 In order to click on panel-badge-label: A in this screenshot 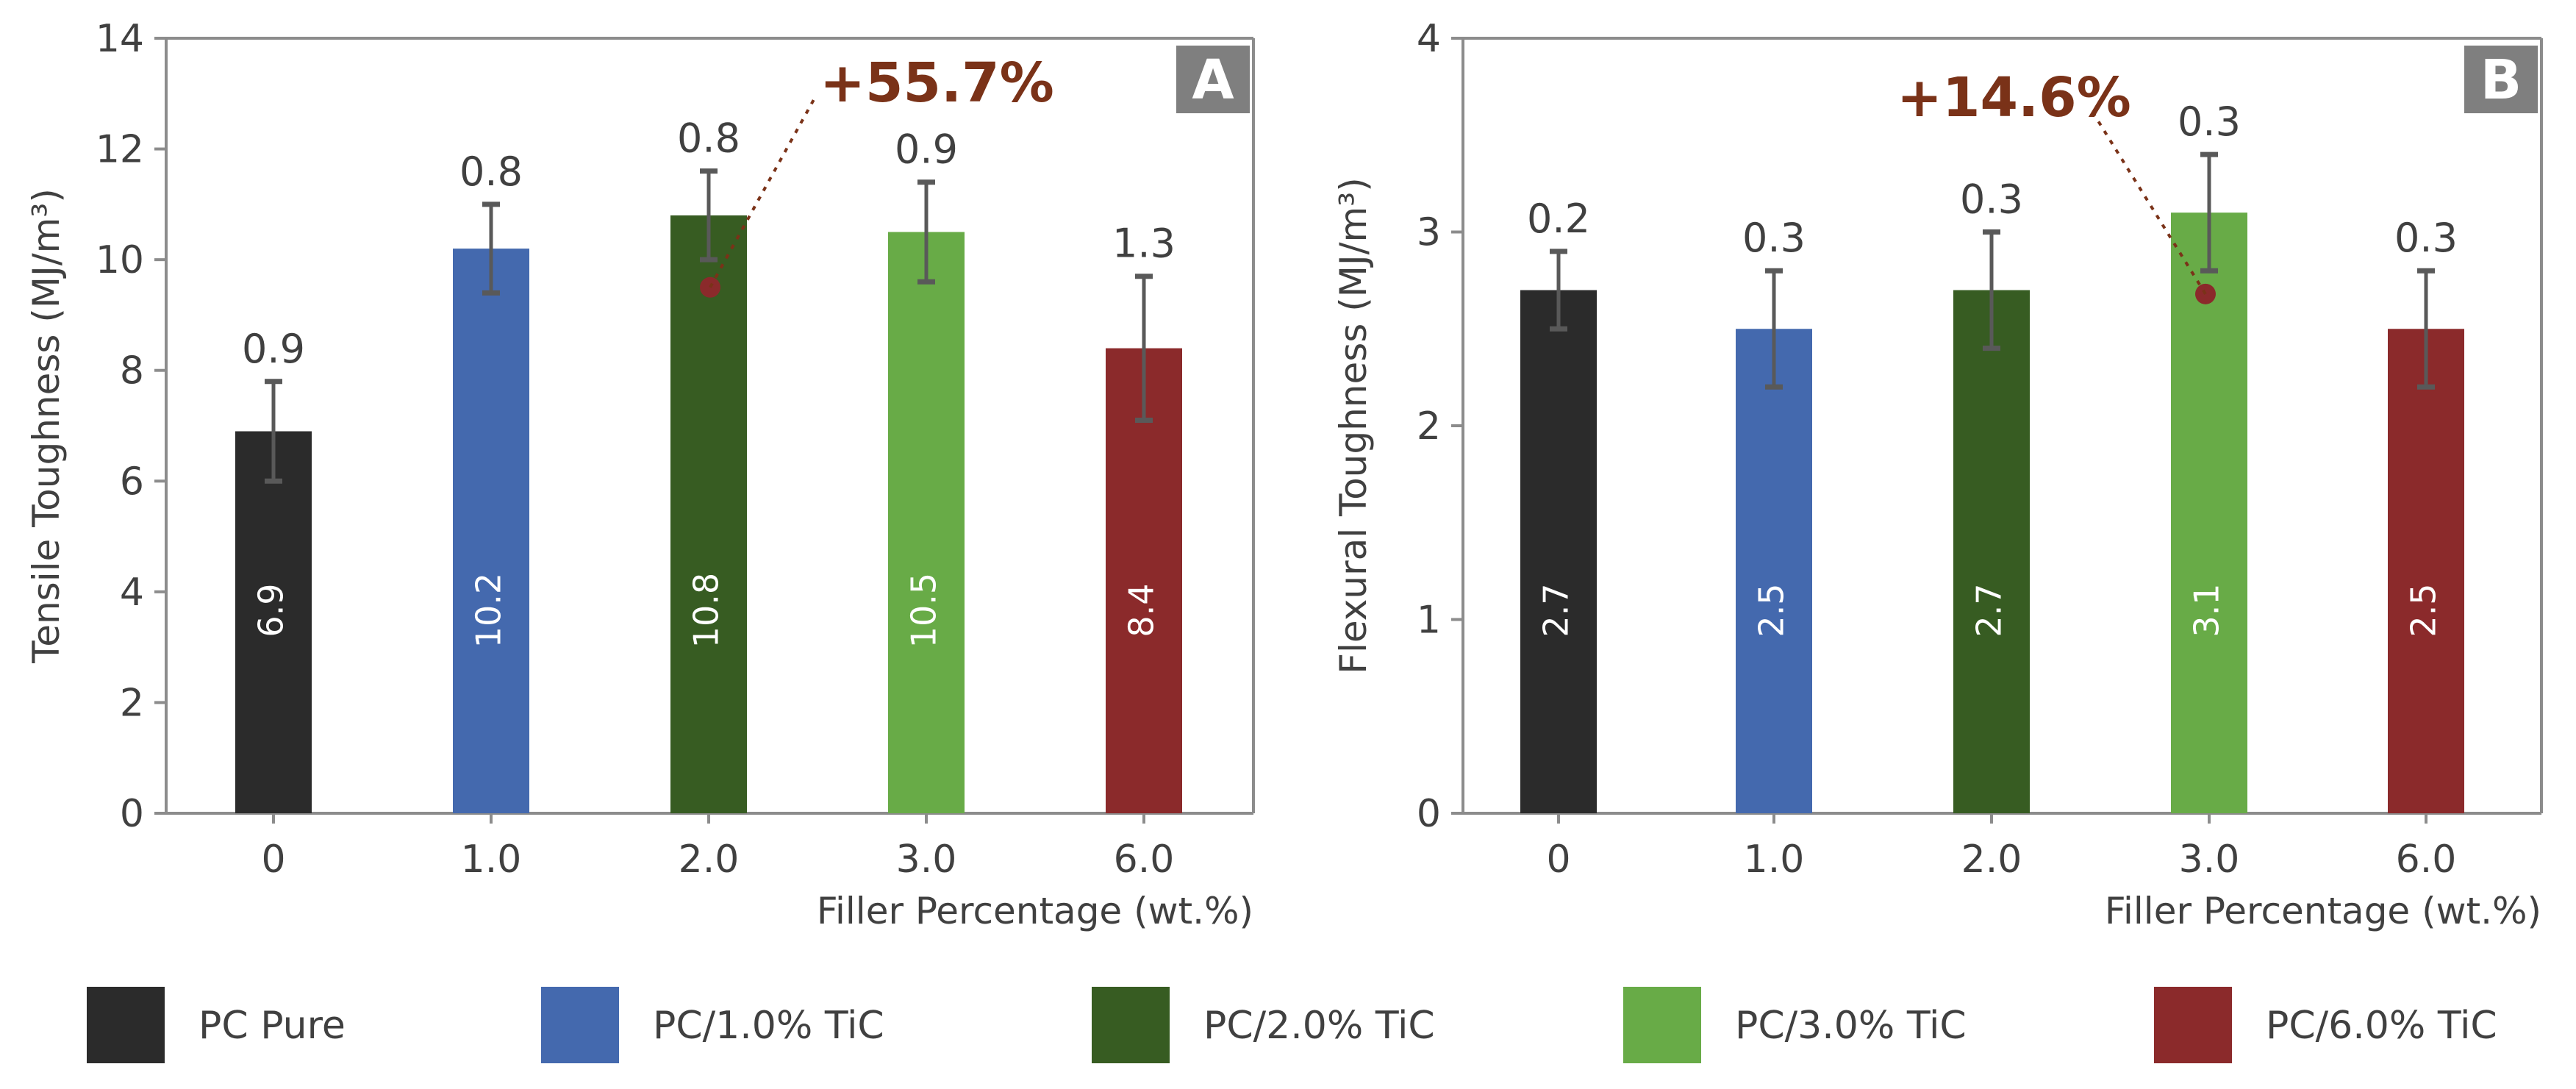, I will do `click(1213, 80)`.